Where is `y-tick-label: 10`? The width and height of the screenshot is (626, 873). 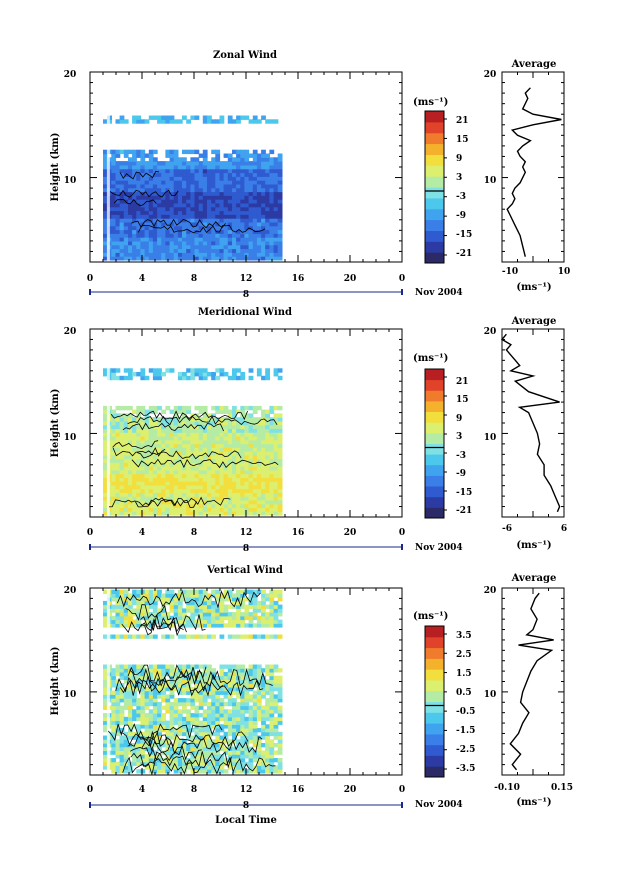
y-tick-label: 10 is located at coordinates (70, 695).